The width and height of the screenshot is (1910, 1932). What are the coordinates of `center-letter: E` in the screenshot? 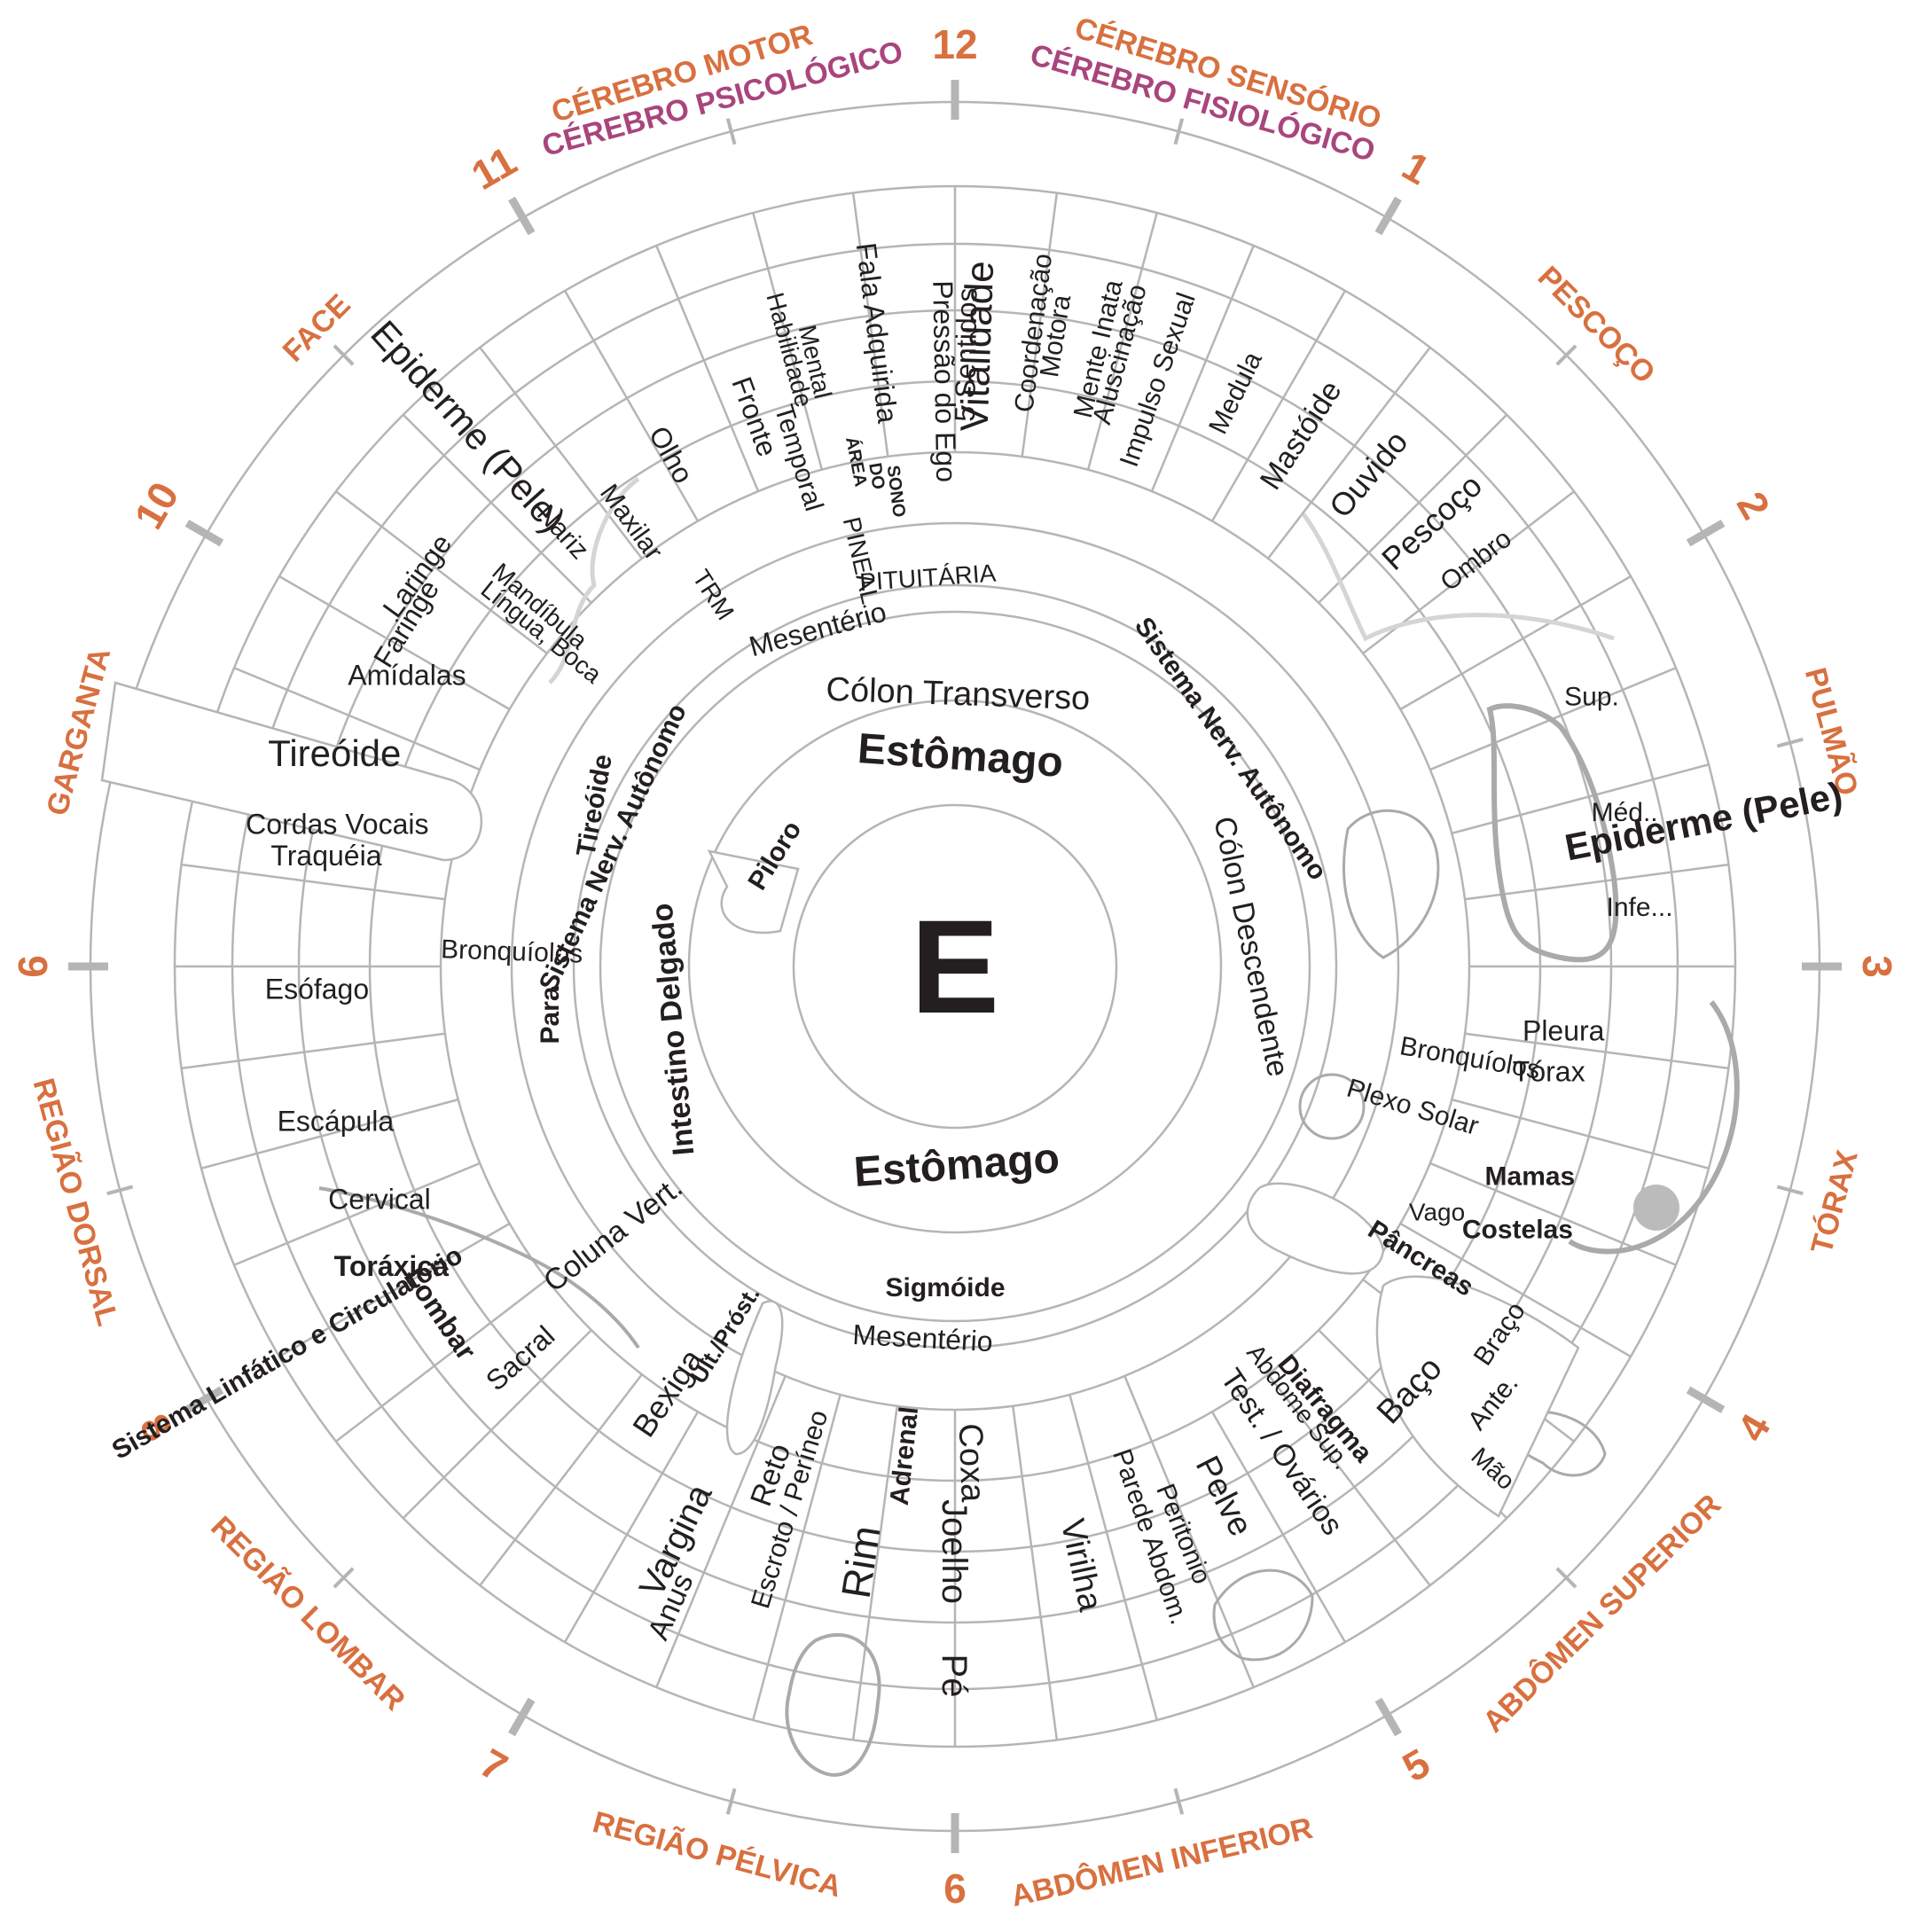 It's located at (955, 967).